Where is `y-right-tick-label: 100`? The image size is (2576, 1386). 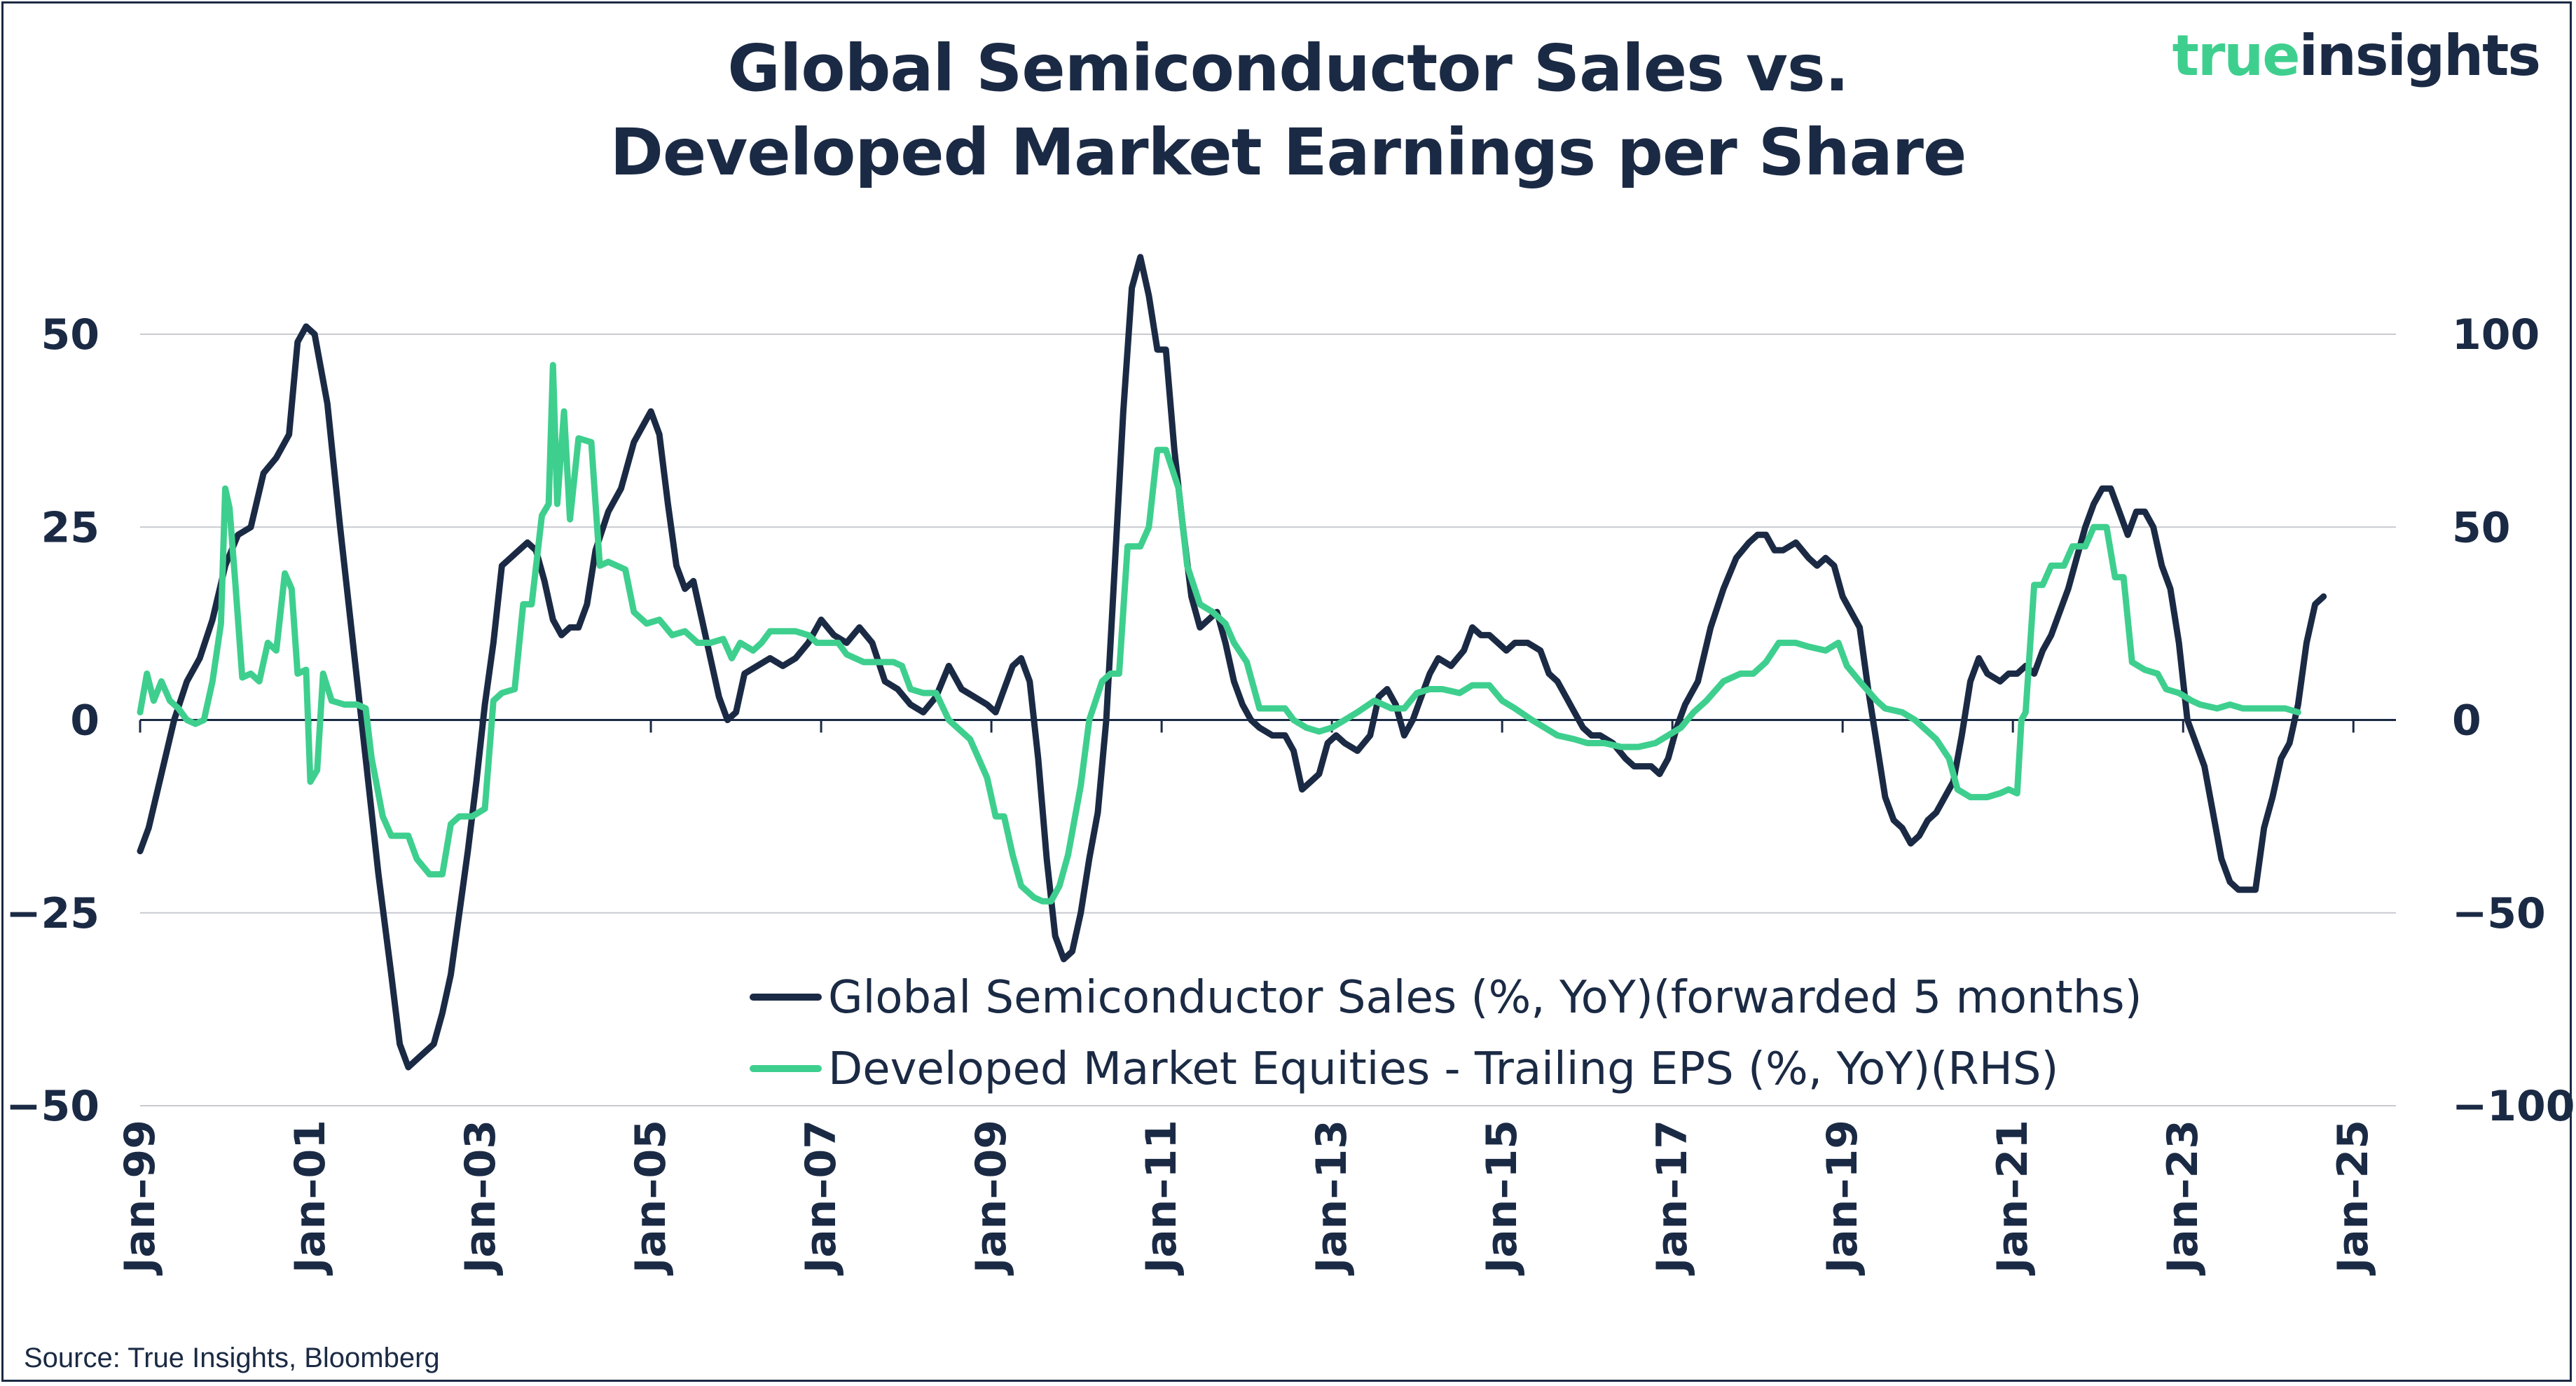 y-right-tick-label: 100 is located at coordinates (2496, 334).